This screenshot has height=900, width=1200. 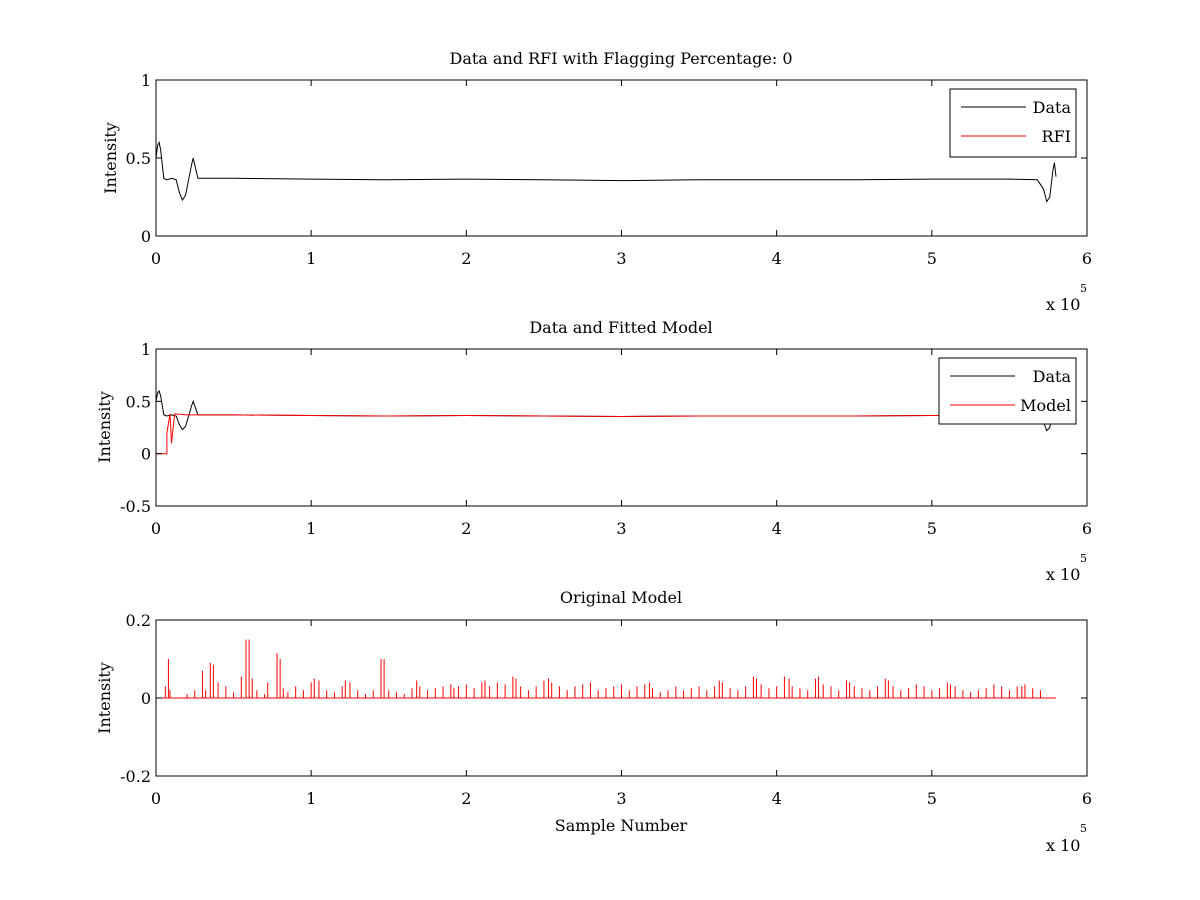 I want to click on panel-title: Data and RFI with Flagging Percentage: 0, so click(x=620, y=58).